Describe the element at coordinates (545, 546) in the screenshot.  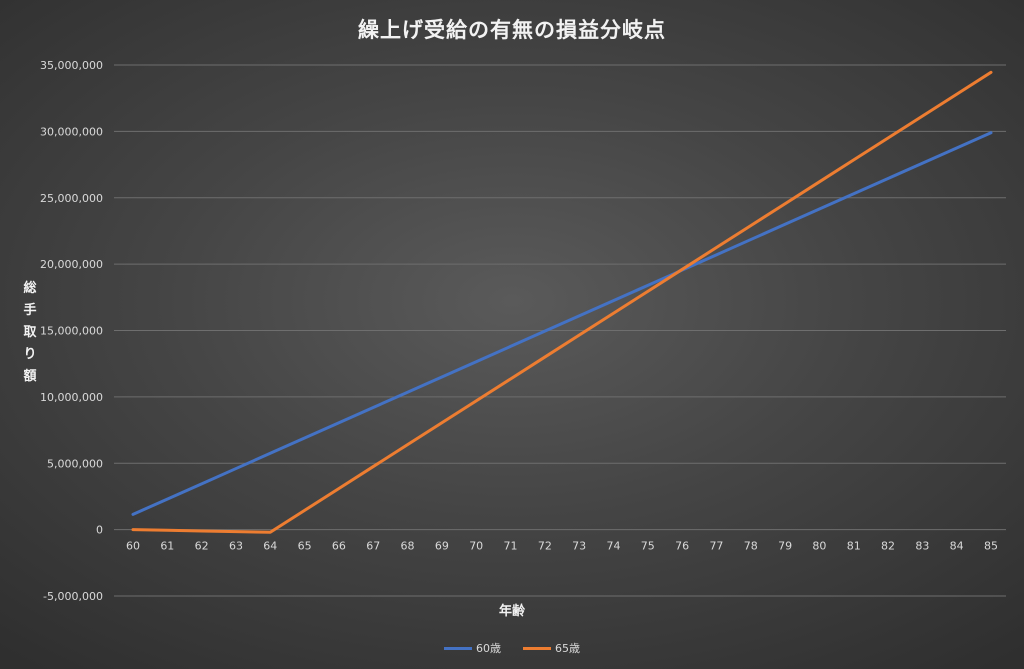
I see `x-tick-label: 72` at that location.